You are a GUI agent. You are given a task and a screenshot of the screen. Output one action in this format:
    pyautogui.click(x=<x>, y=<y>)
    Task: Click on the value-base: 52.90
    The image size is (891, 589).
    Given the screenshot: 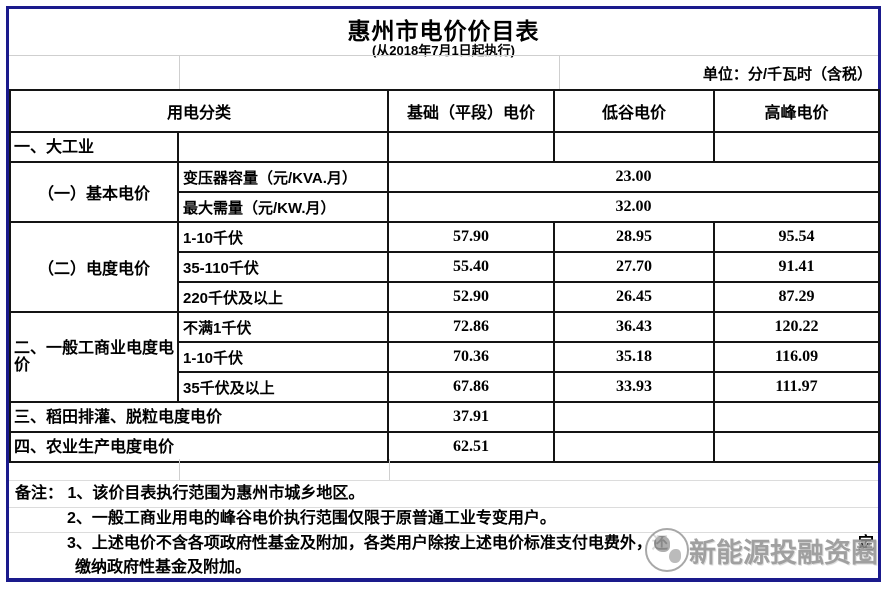 What is the action you would take?
    pyautogui.click(x=471, y=297)
    